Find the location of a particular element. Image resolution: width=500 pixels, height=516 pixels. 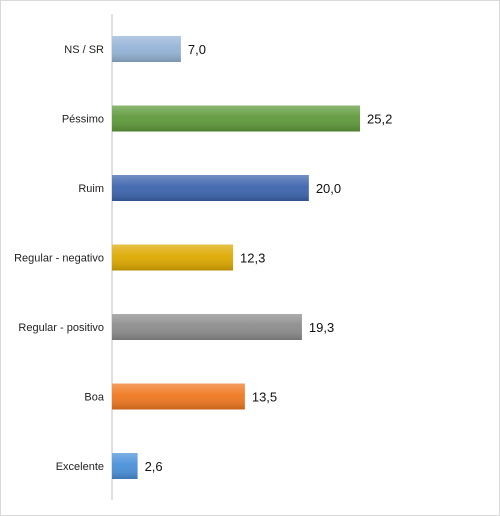

value-label-6: 2,6 is located at coordinates (154, 466).